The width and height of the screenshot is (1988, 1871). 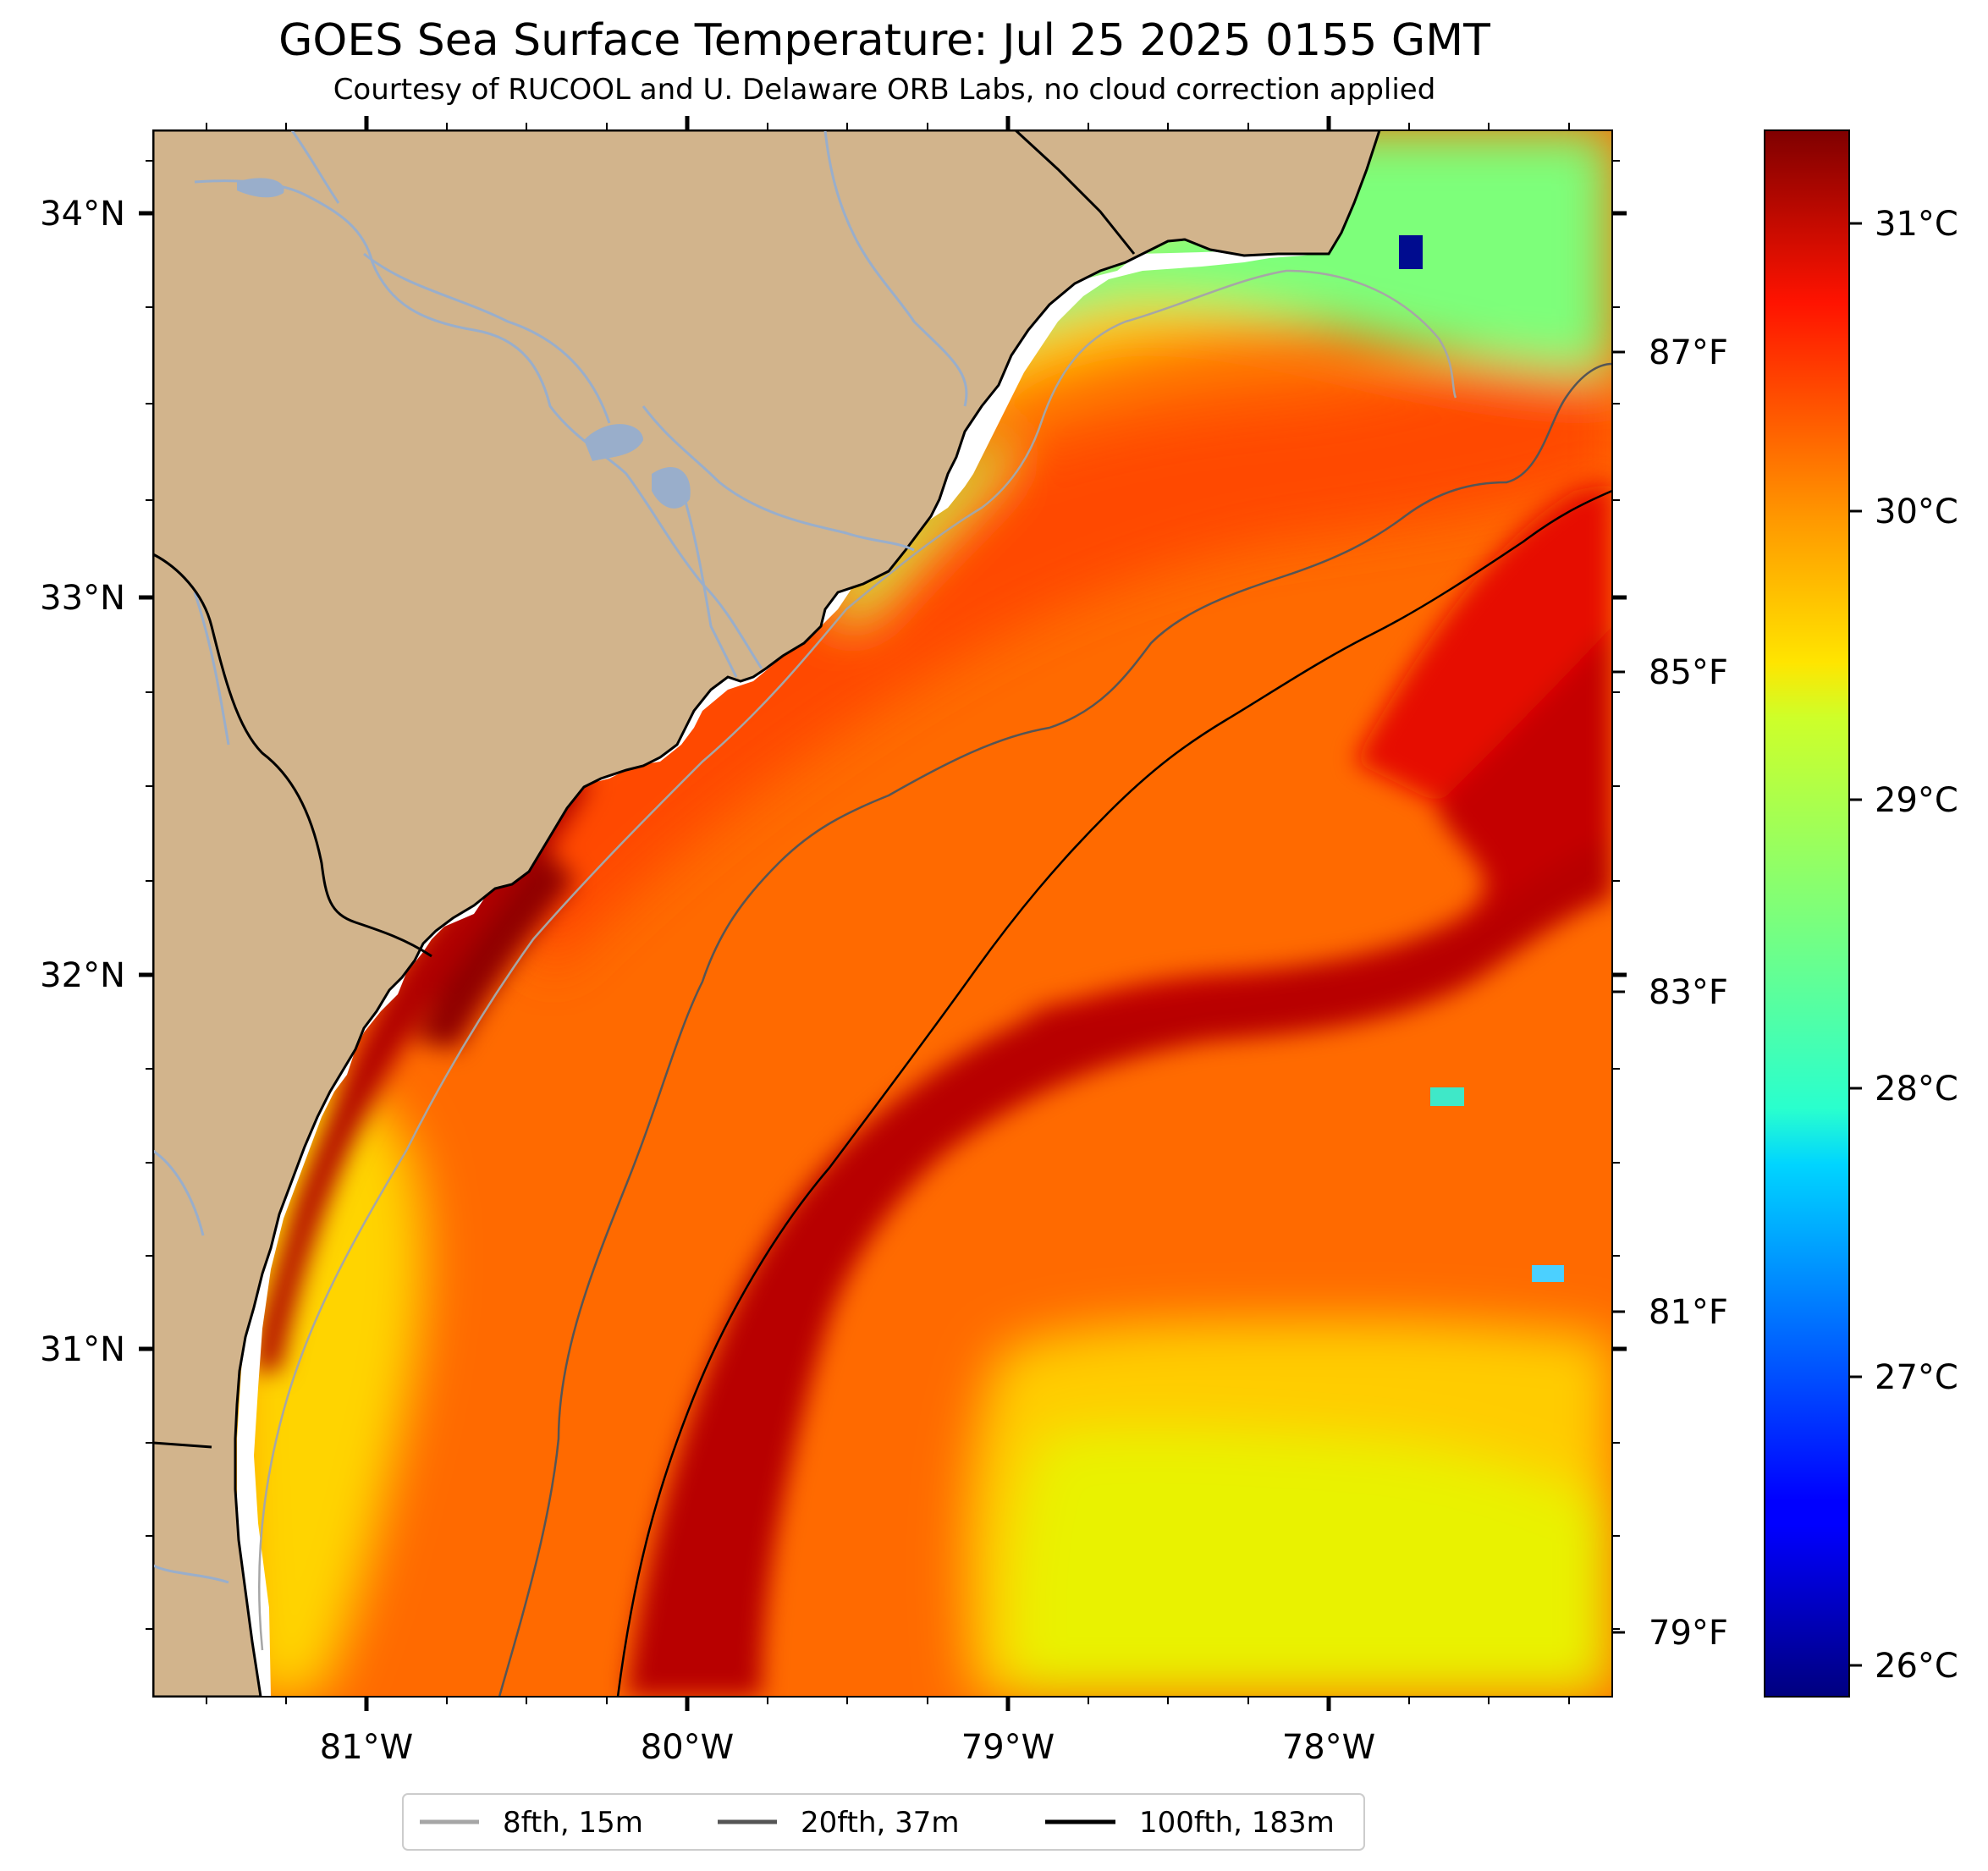 What do you see at coordinates (1237, 1823) in the screenshot?
I see `legend-label: 100fth, 183m` at bounding box center [1237, 1823].